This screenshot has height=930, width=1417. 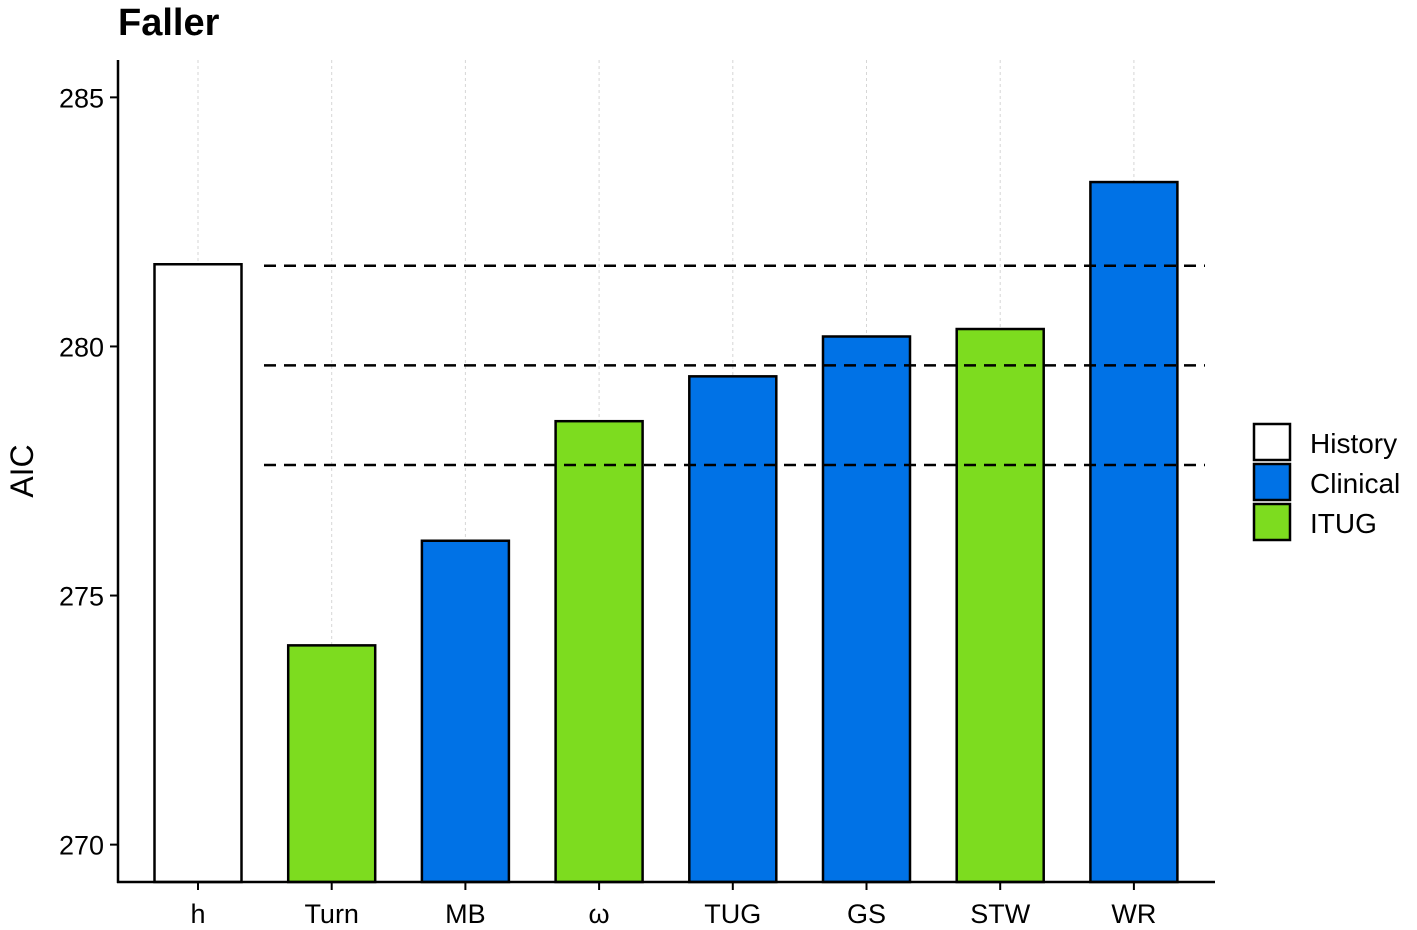 What do you see at coordinates (1133, 914) in the screenshot?
I see `x-tick-label: WR` at bounding box center [1133, 914].